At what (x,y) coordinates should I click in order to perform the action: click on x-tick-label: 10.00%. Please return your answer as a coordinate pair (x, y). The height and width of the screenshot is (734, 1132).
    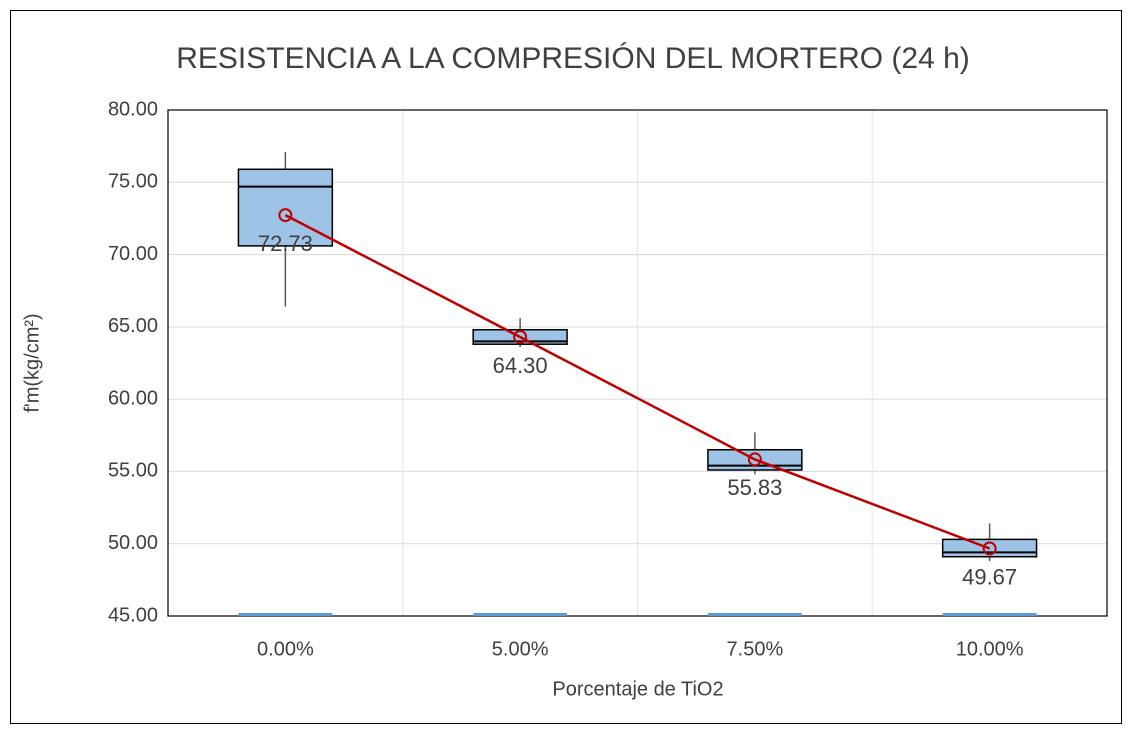
    Looking at the image, I should click on (990, 649).